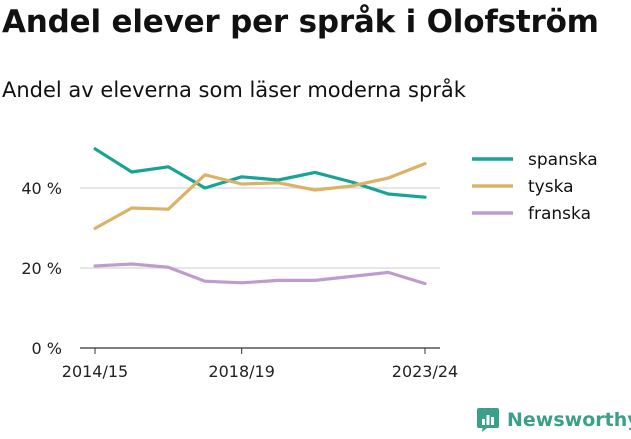  What do you see at coordinates (260, 173) in the screenshot?
I see `series-line-spanska` at bounding box center [260, 173].